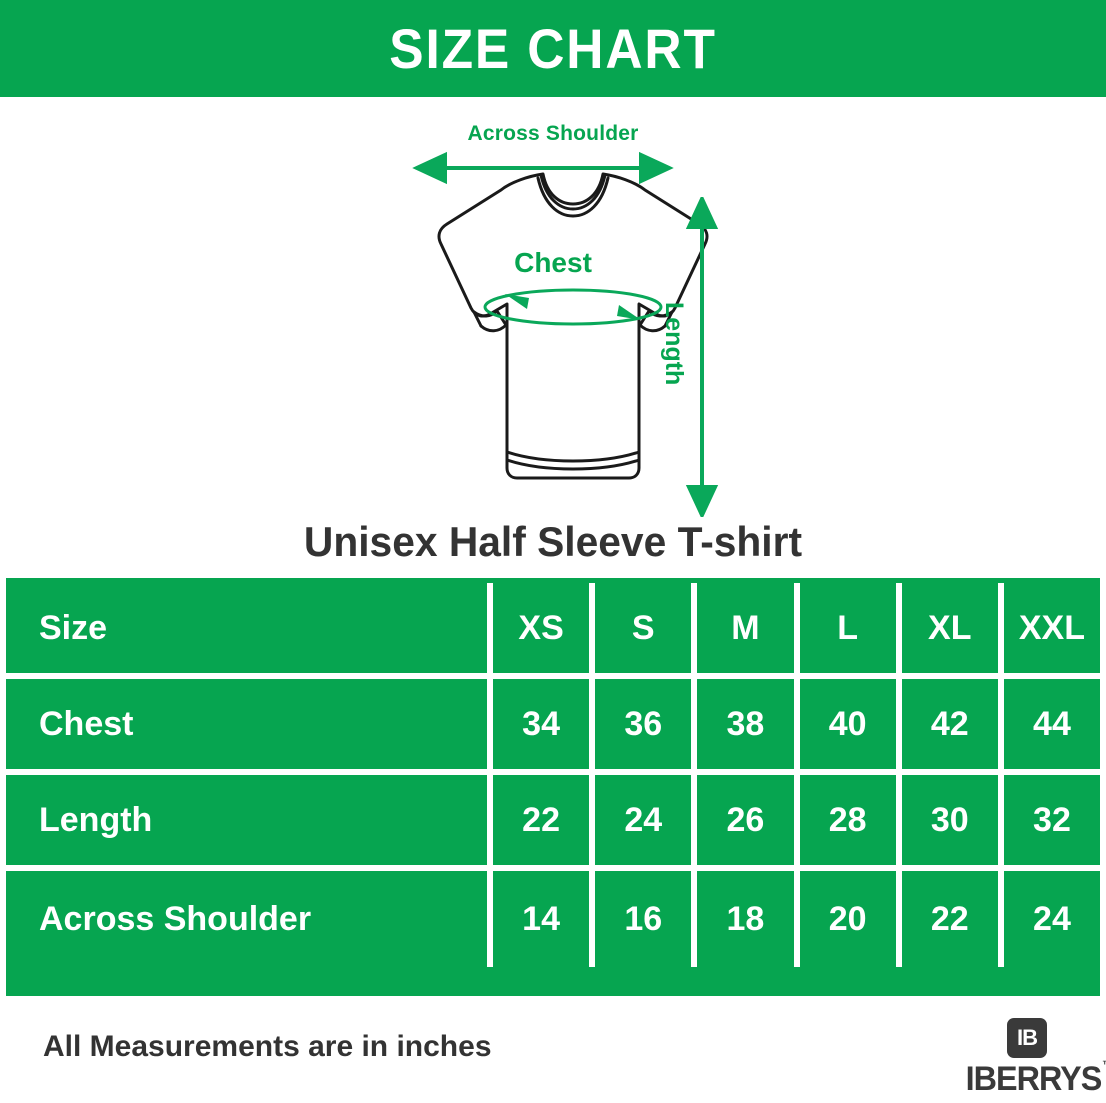  Describe the element at coordinates (748, 724) in the screenshot. I see `cell-chest-m: 38` at that location.